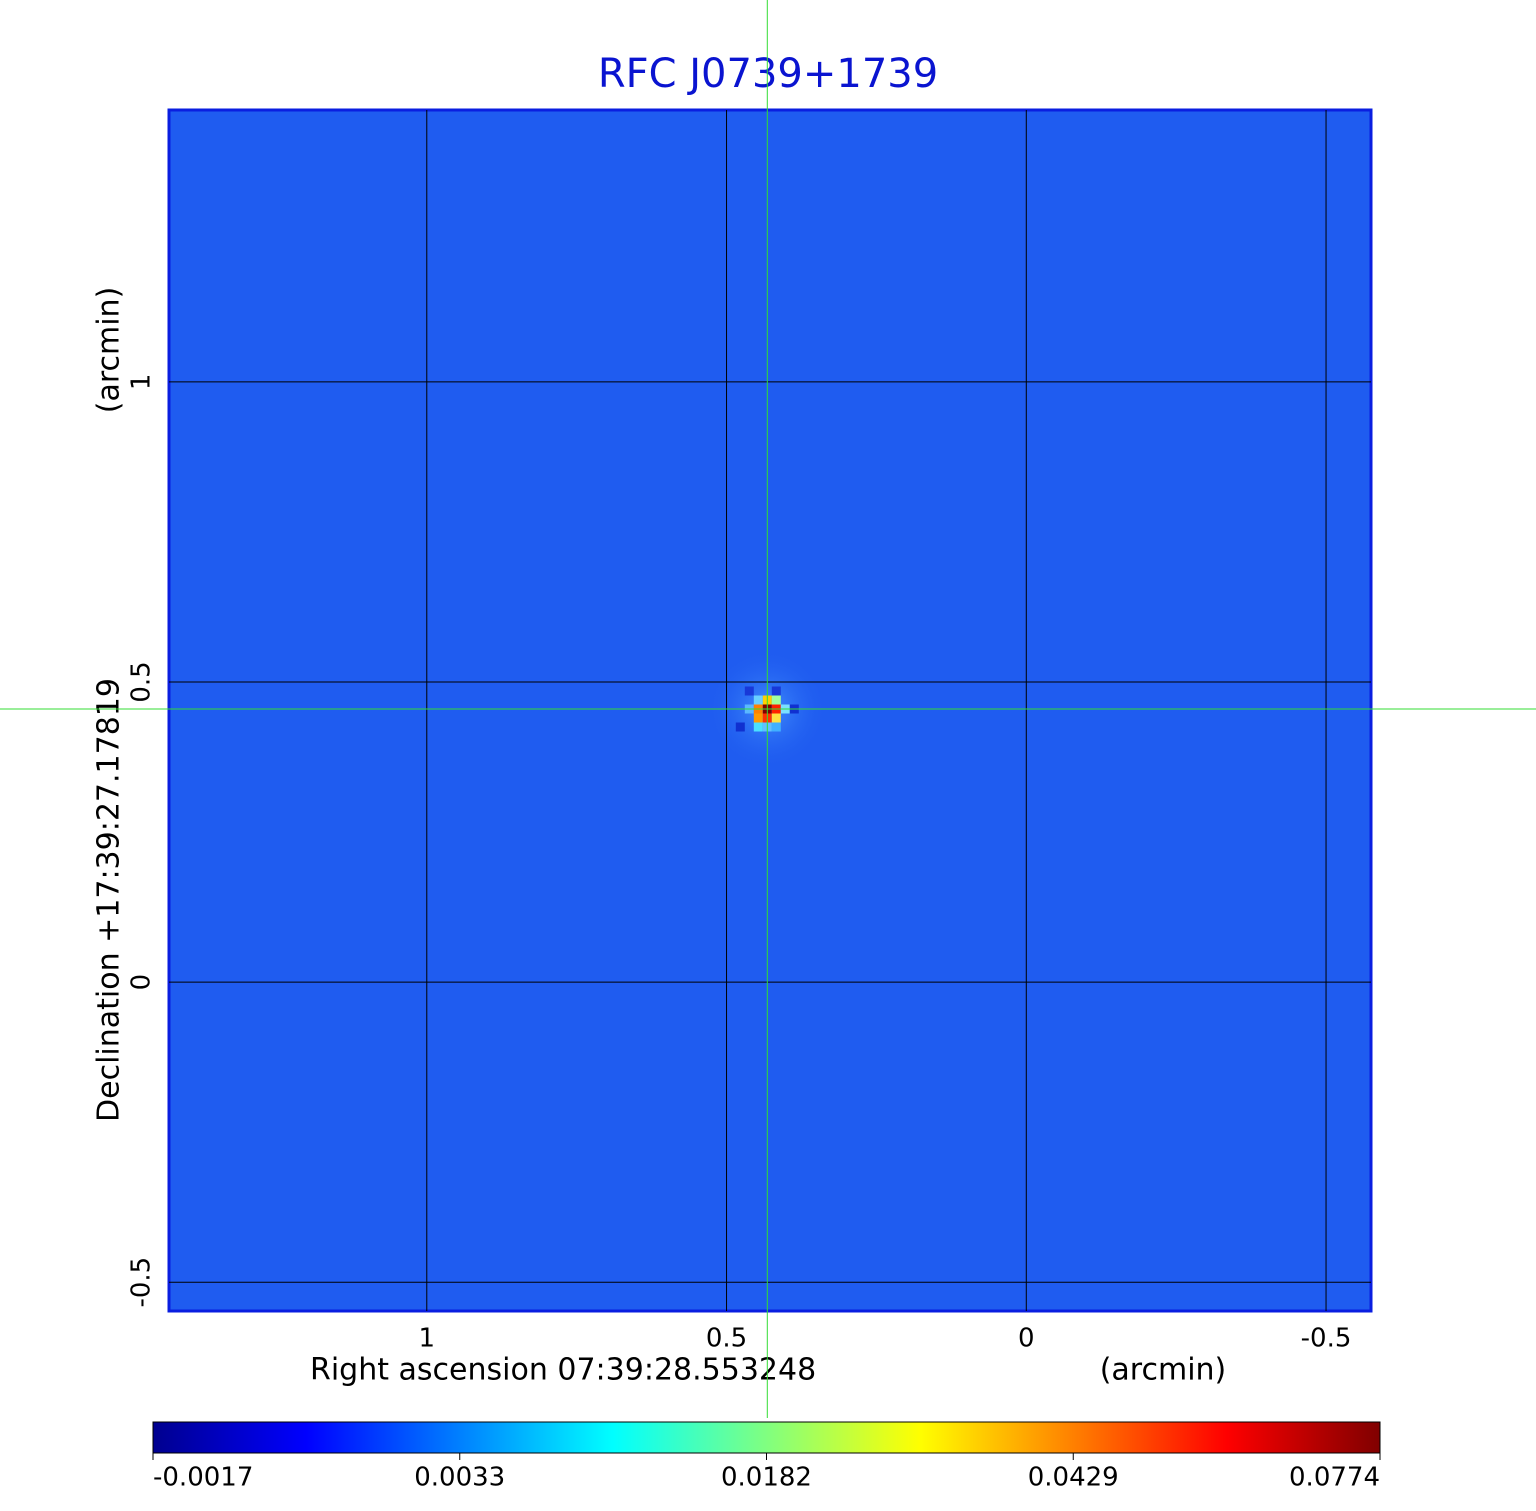  I want to click on chart-title: RFC J0739+1739, so click(768, 74).